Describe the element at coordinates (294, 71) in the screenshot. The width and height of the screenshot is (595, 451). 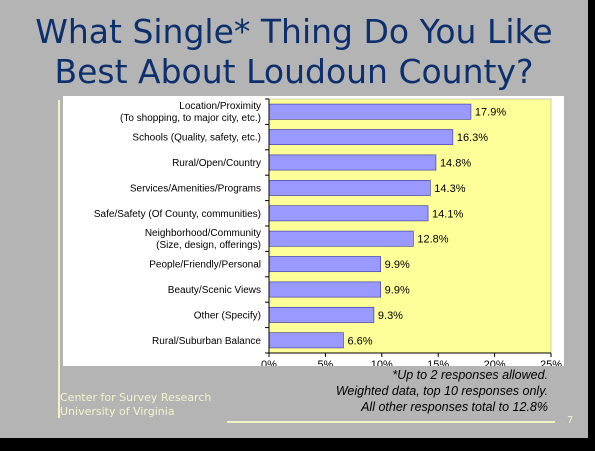
I see `slide-title-line-2: Best About Loudoun County?` at that location.